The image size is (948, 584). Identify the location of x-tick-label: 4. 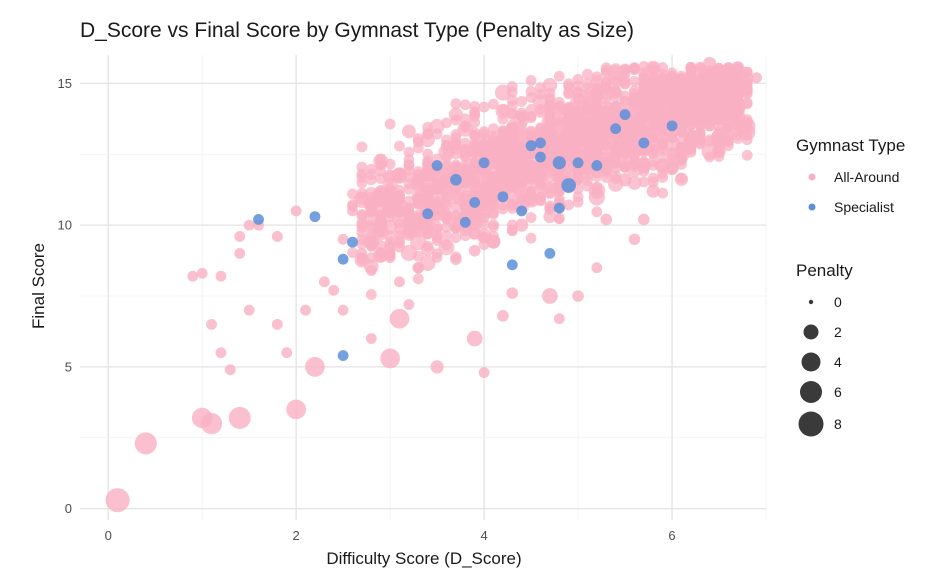
(483, 535).